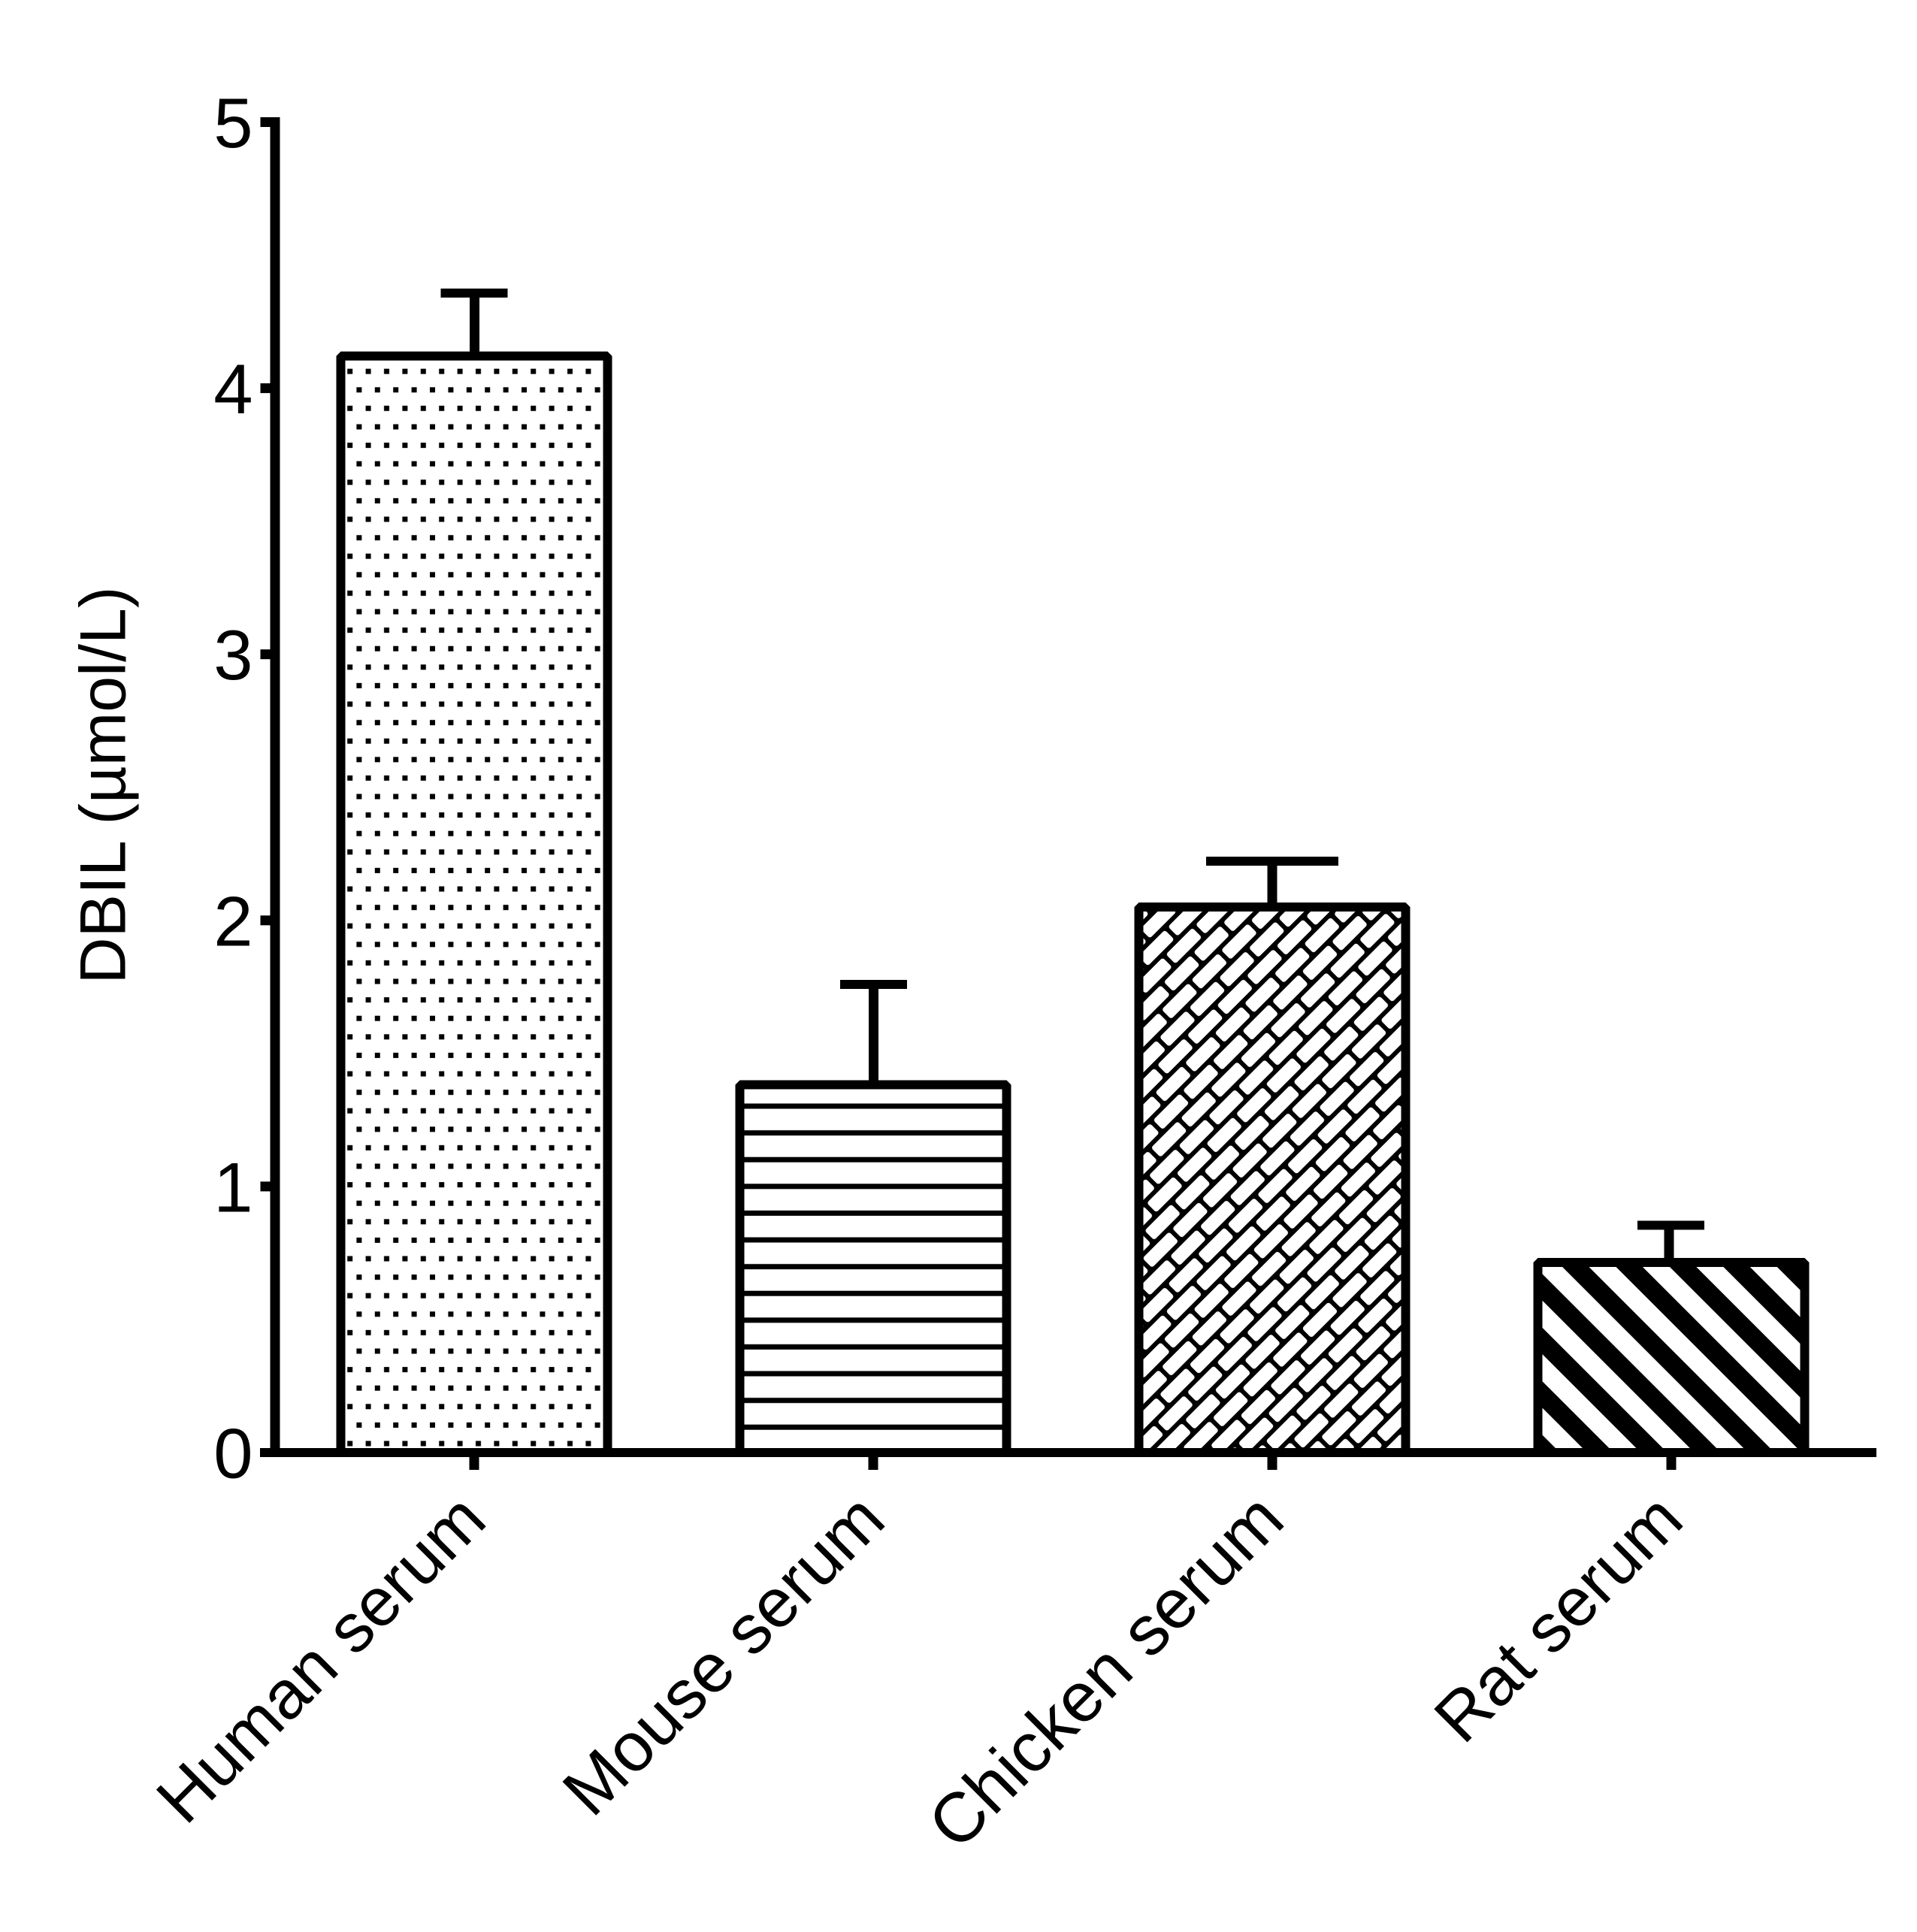 The image size is (1917, 1932). I want to click on svg-text: 4, so click(232, 389).